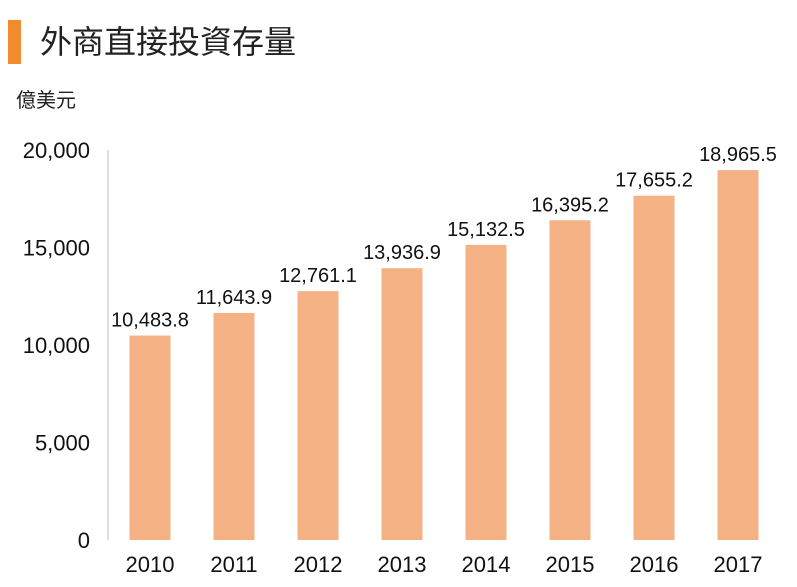  I want to click on page-title: 外商直接投資存量, so click(168, 42).